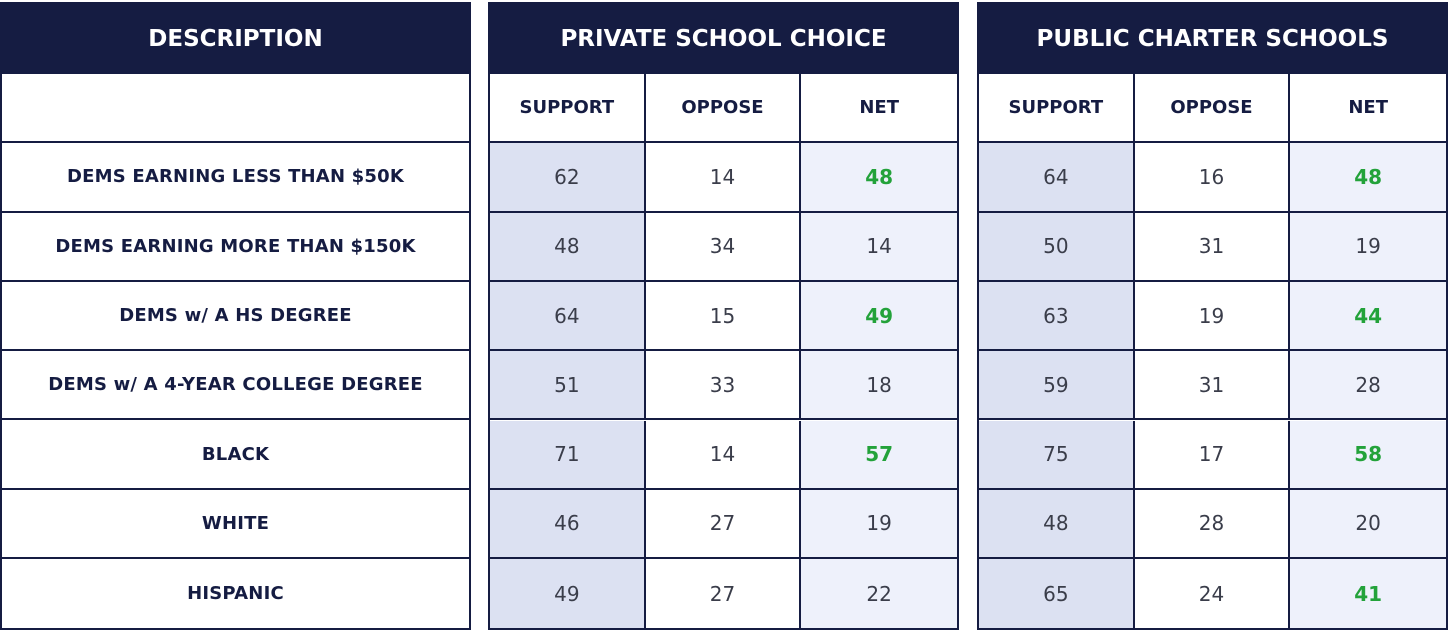  I want to click on row-label: DEMS EARNING LESS THAN $50K, so click(235, 178).